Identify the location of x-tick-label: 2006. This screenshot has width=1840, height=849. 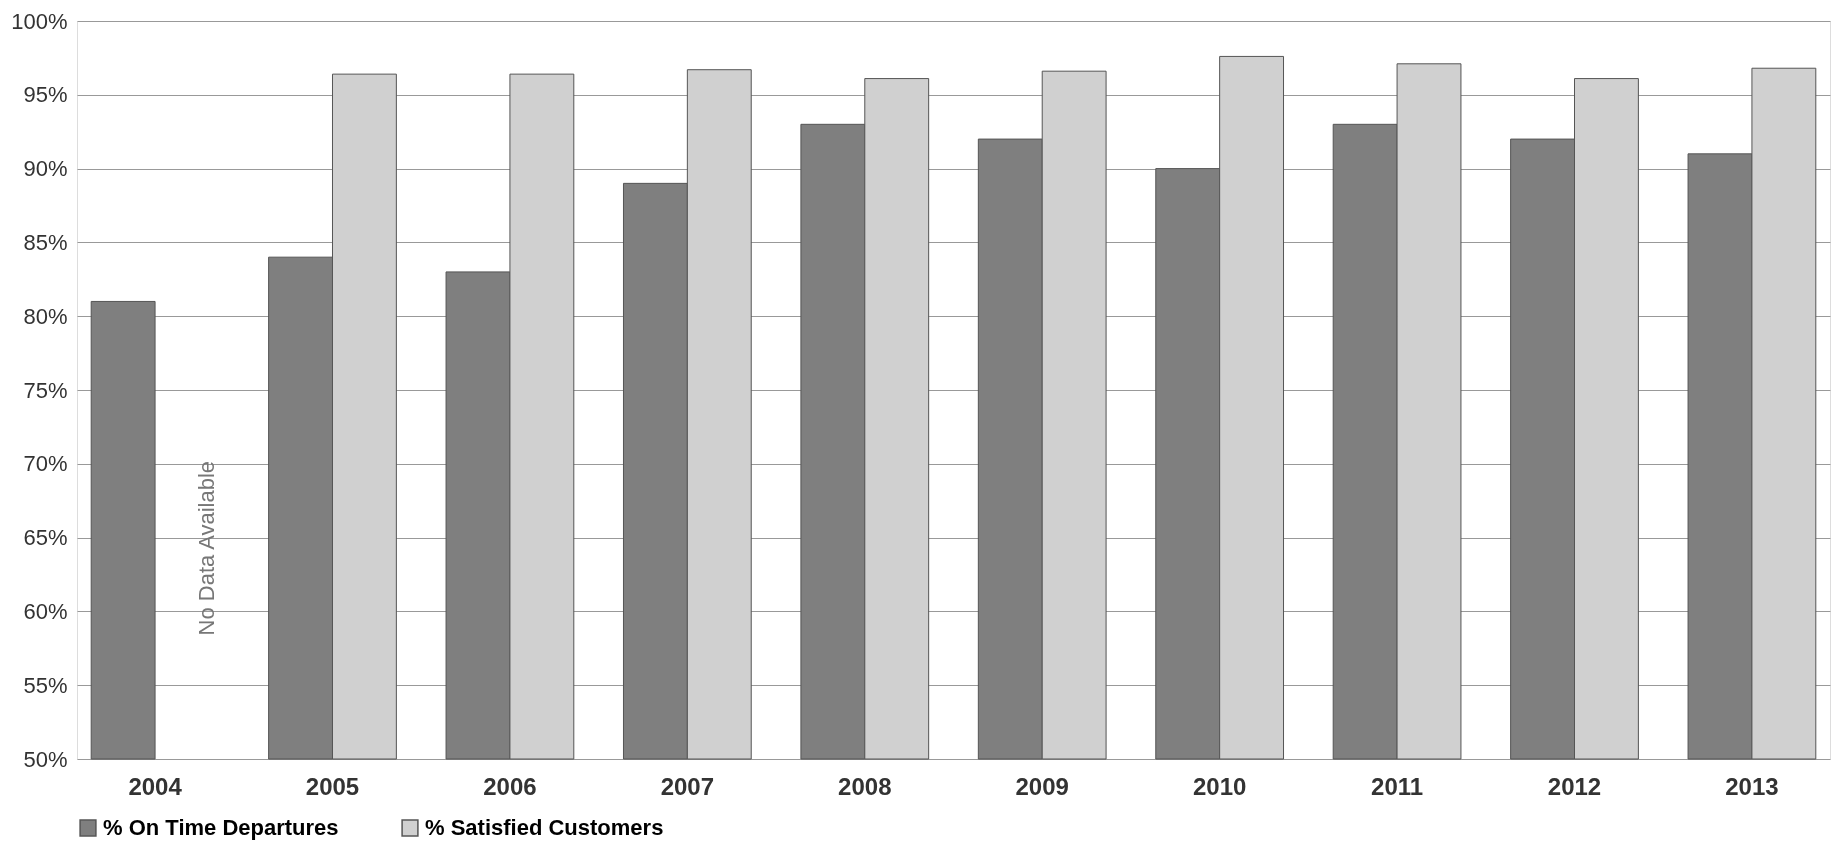
(510, 786).